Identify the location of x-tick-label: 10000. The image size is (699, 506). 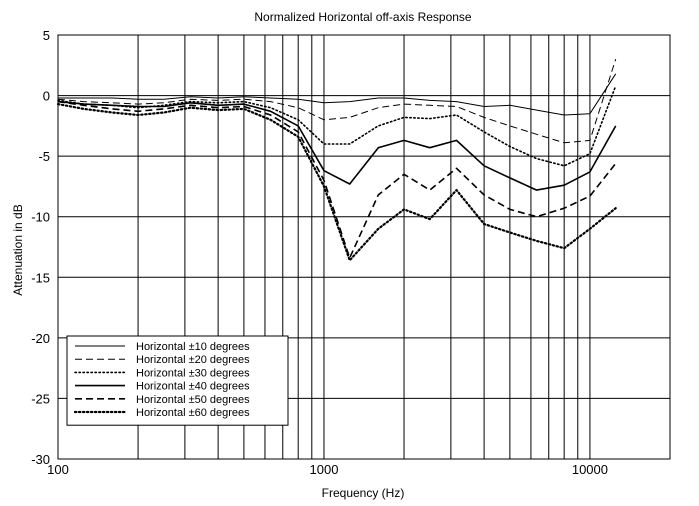
(590, 469).